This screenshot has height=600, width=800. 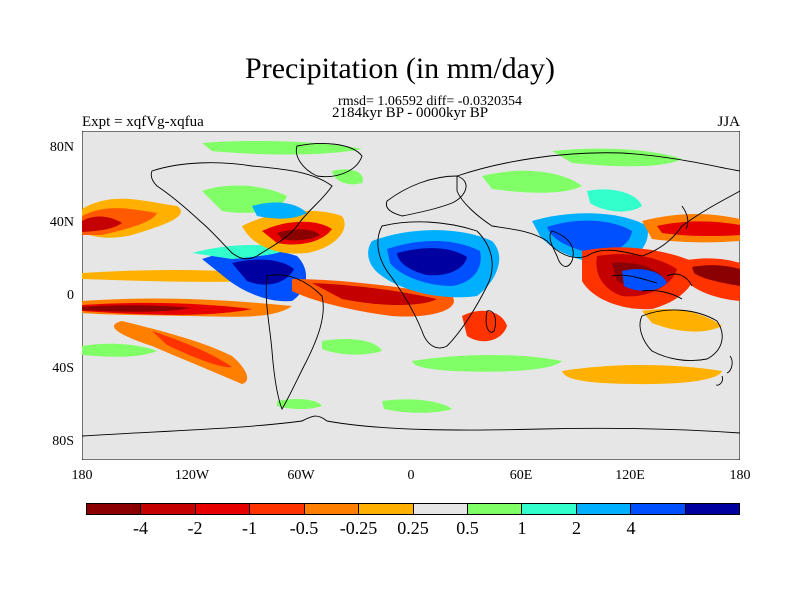 I want to click on colorbar, so click(x=413, y=509).